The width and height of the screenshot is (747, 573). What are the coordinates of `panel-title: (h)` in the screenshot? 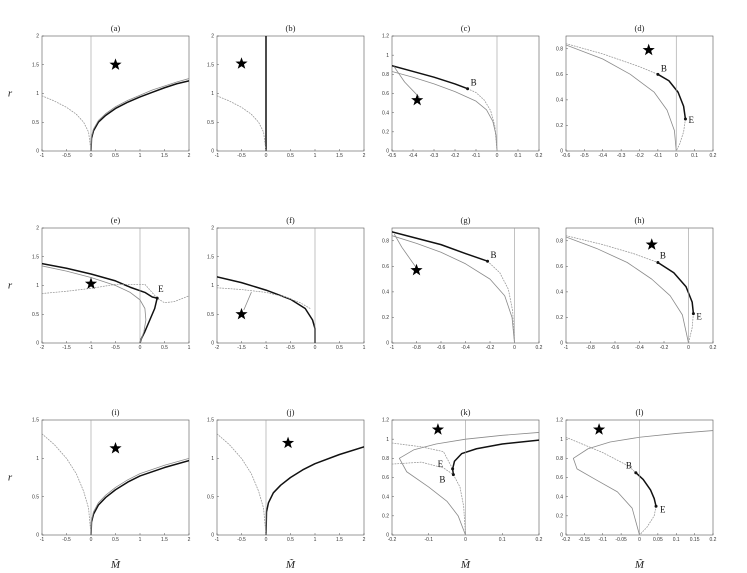 It's located at (640, 220).